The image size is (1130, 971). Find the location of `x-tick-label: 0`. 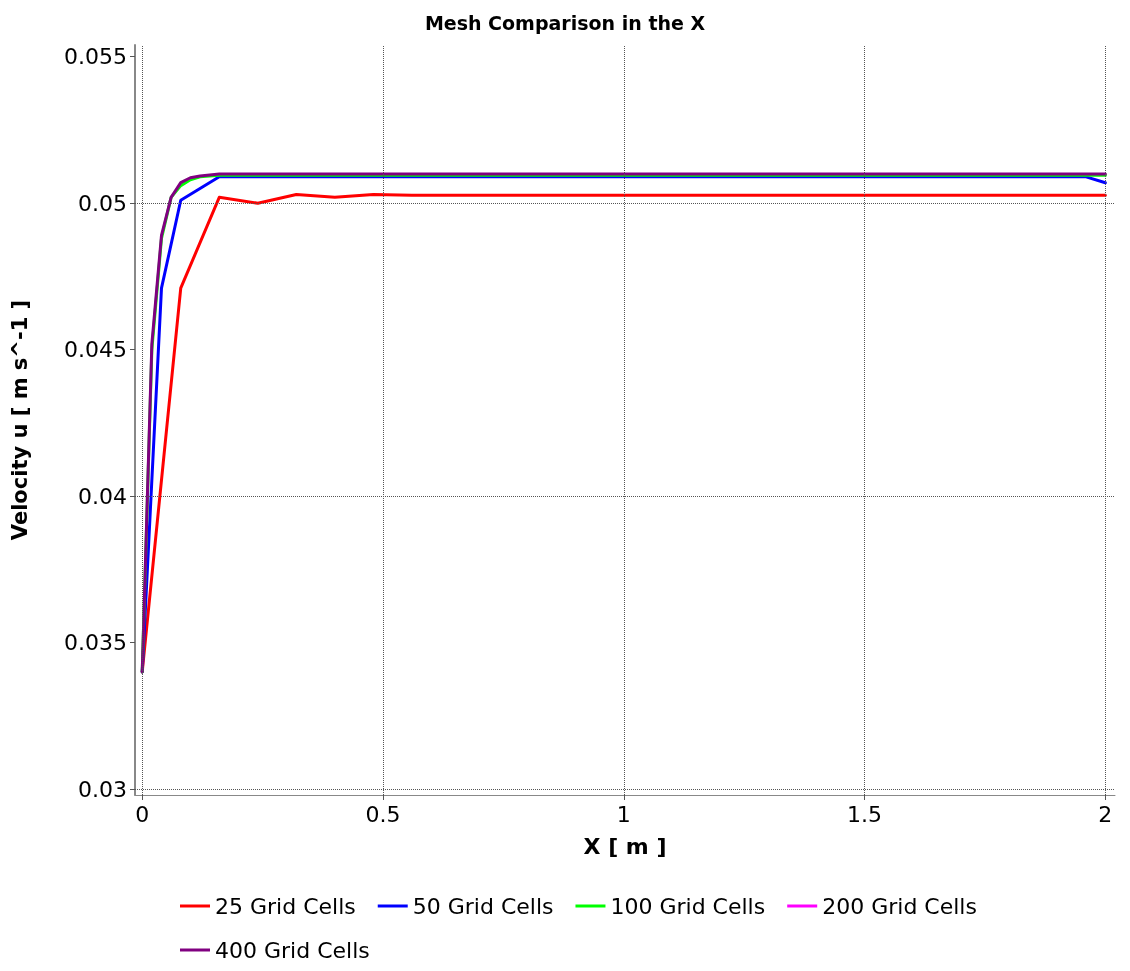

x-tick-label: 0 is located at coordinates (142, 814).